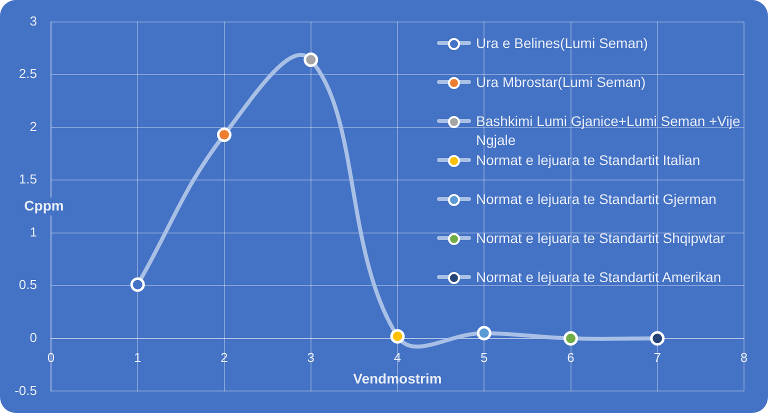  Describe the element at coordinates (484, 357) in the screenshot. I see `x-tick-label: 5` at that location.